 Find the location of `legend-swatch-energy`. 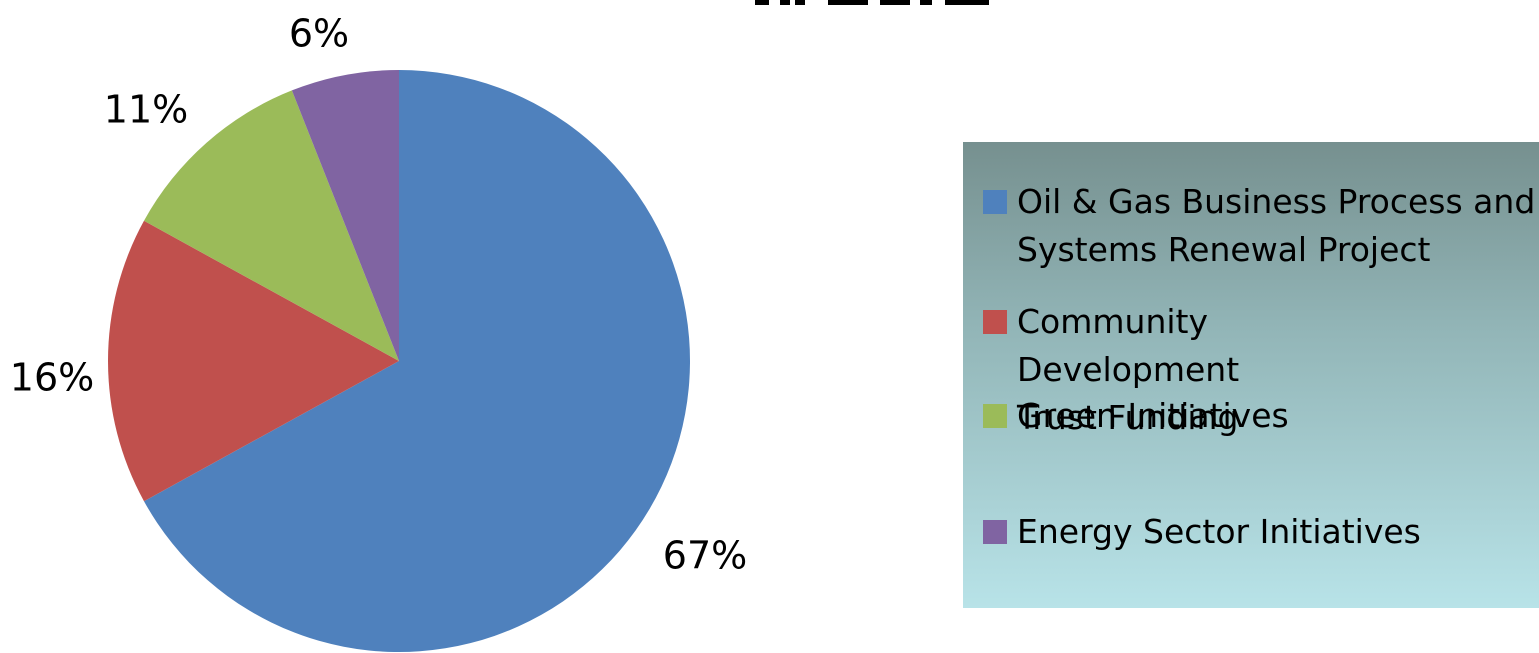

legend-swatch-energy is located at coordinates (995, 532).